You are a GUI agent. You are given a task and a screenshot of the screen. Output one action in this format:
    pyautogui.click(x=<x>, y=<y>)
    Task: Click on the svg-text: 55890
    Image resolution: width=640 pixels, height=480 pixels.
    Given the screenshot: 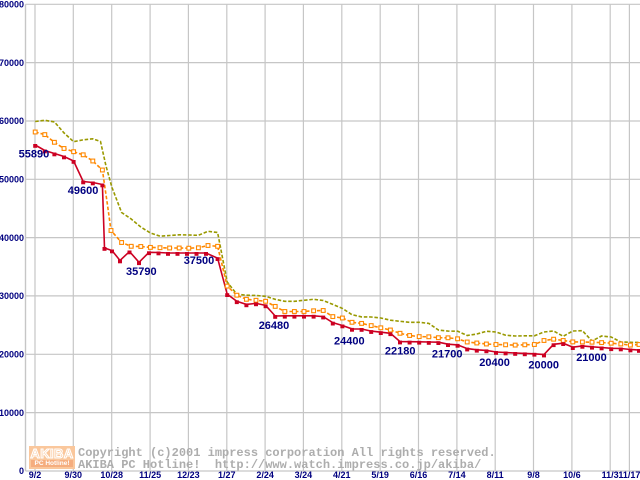 What is the action you would take?
    pyautogui.click(x=34, y=155)
    